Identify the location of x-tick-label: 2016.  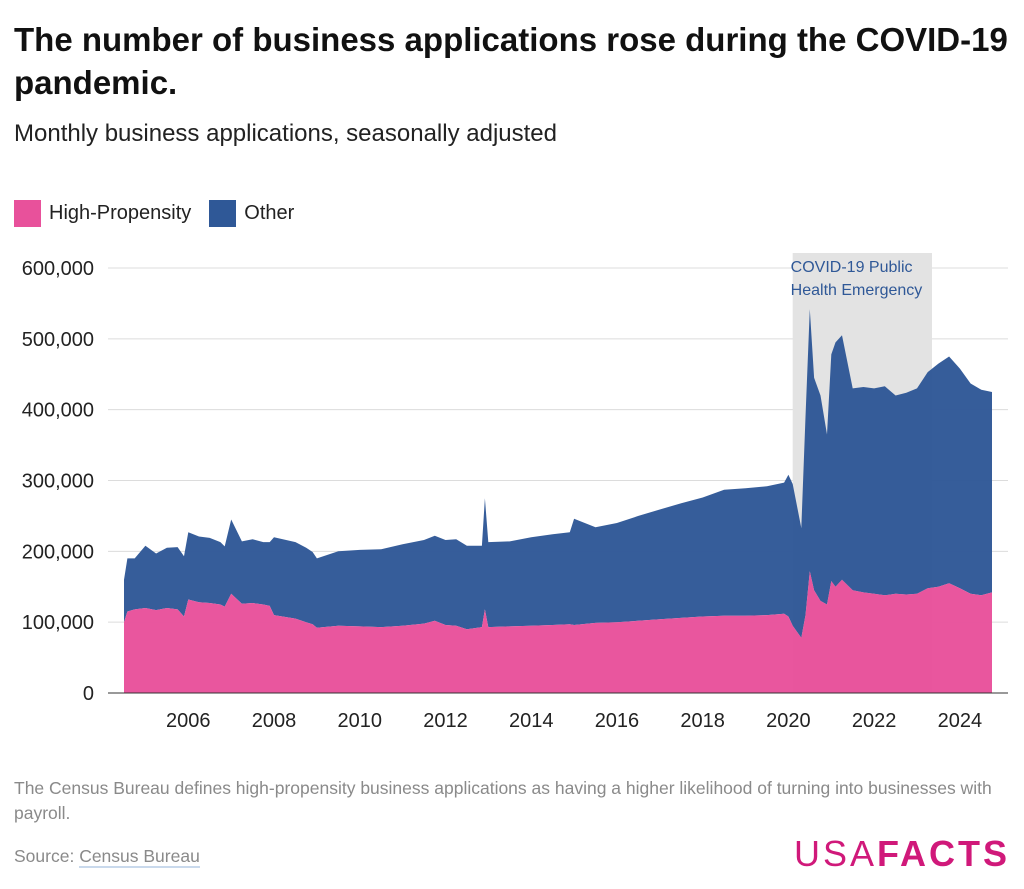
(617, 721).